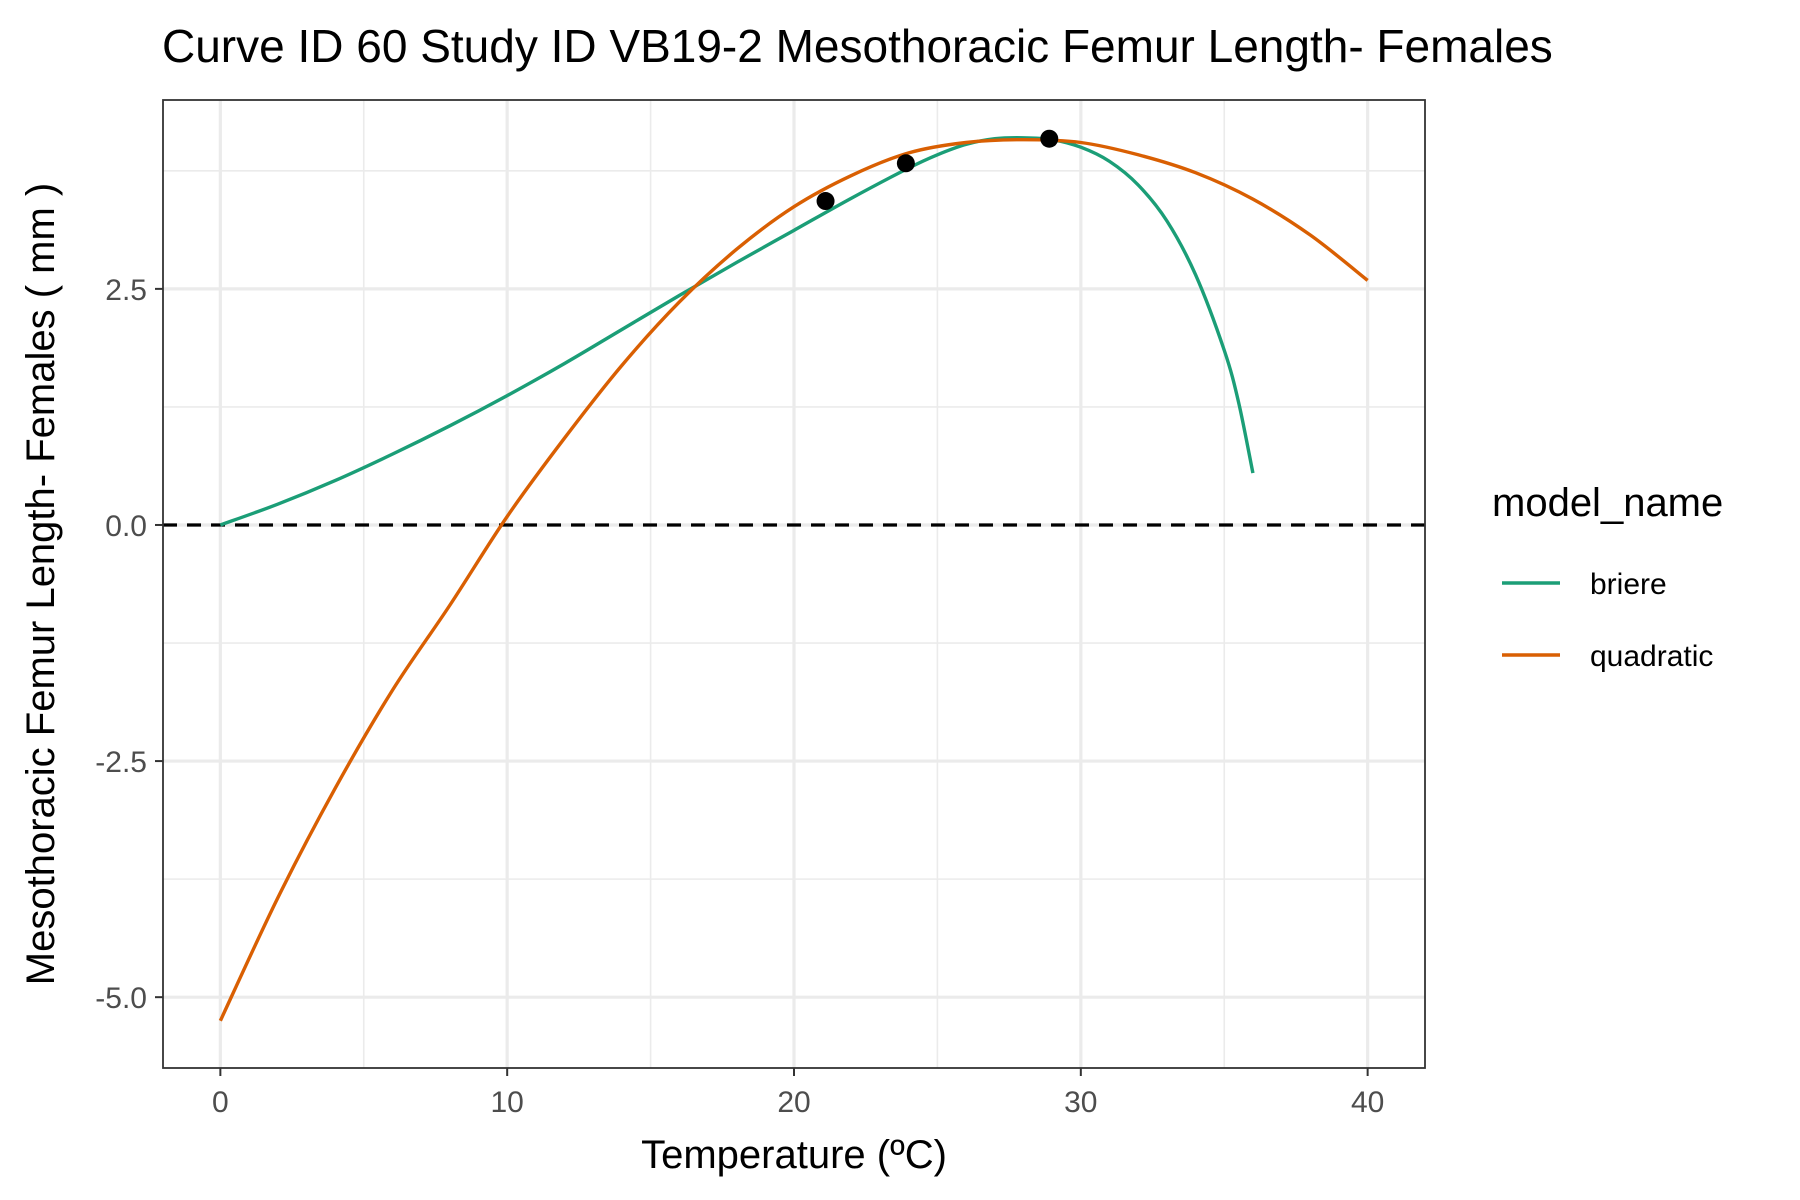 The height and width of the screenshot is (1200, 1800). What do you see at coordinates (1607, 503) in the screenshot?
I see `legend-title: model_name` at bounding box center [1607, 503].